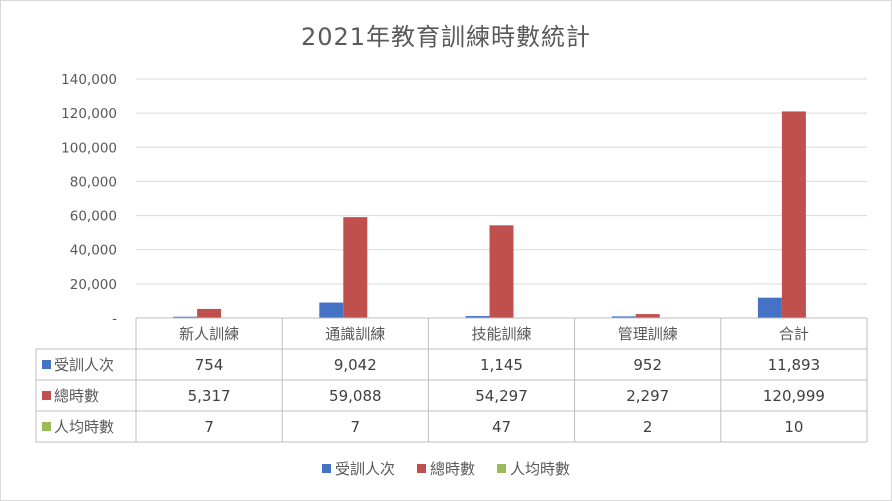  What do you see at coordinates (501, 396) in the screenshot?
I see `data-label: 54,297` at bounding box center [501, 396].